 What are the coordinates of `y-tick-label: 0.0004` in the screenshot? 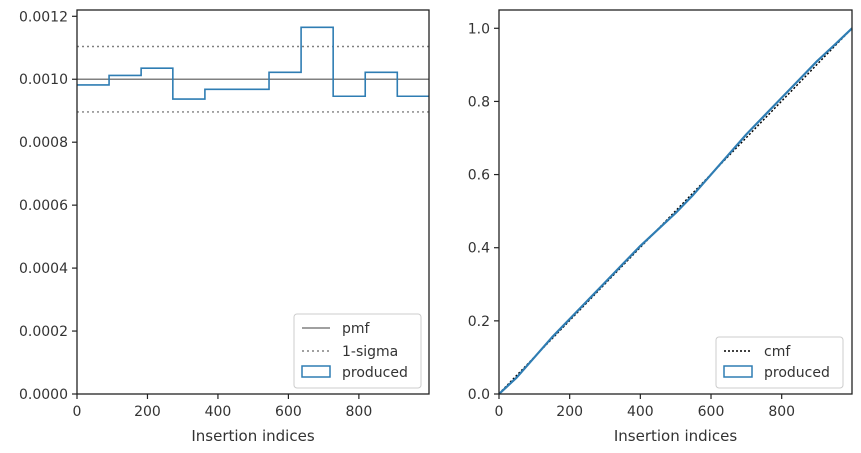 It's located at (43, 269).